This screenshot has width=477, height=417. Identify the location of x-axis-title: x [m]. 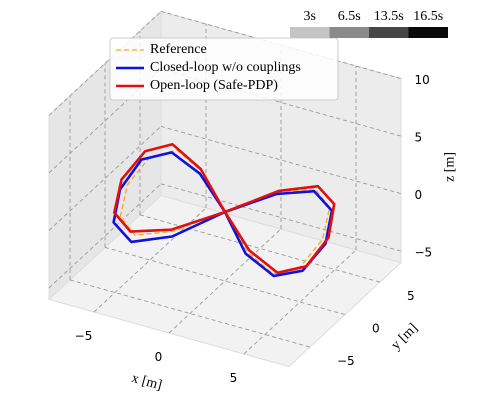
(147, 382).